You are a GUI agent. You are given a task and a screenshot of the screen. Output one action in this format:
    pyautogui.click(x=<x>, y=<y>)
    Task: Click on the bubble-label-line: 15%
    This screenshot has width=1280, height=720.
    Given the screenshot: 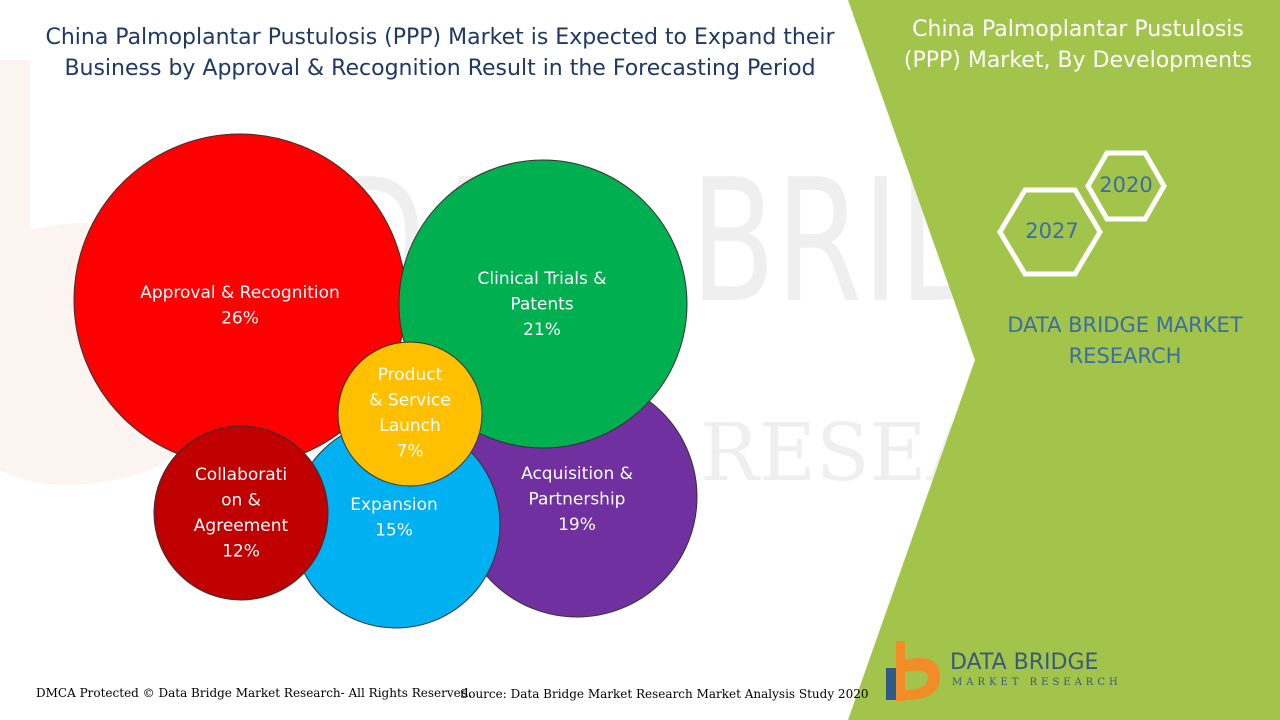 What is the action you would take?
    pyautogui.click(x=394, y=531)
    